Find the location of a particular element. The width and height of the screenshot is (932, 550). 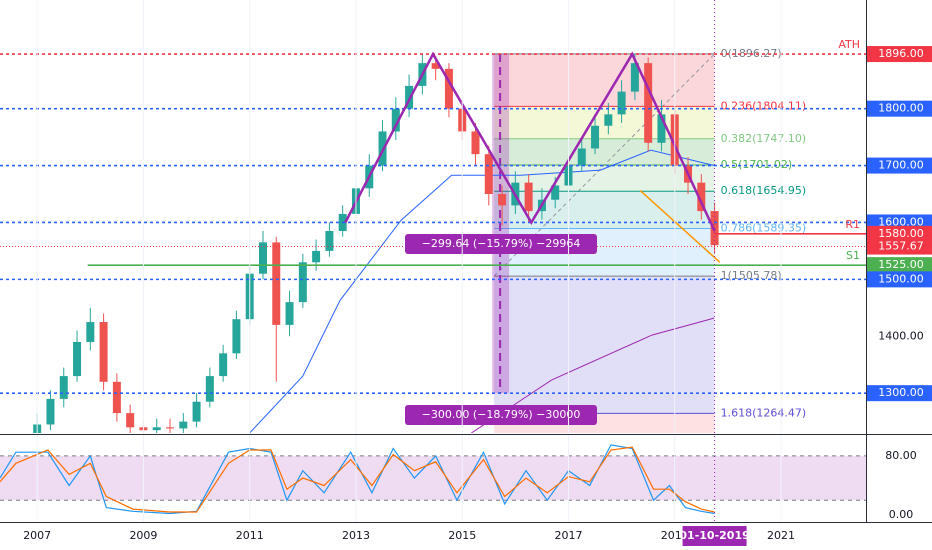

level-name: S1 is located at coordinates (853, 255).